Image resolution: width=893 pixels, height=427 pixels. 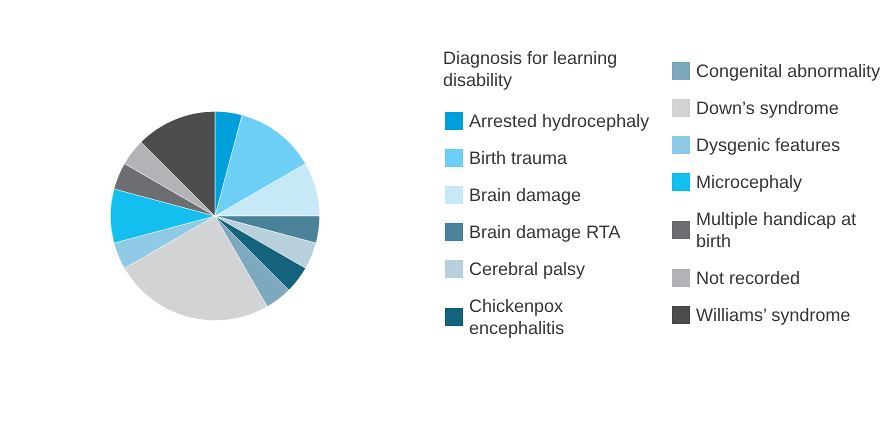 What do you see at coordinates (768, 145) in the screenshot?
I see `legend-label: Dysgenic features` at bounding box center [768, 145].